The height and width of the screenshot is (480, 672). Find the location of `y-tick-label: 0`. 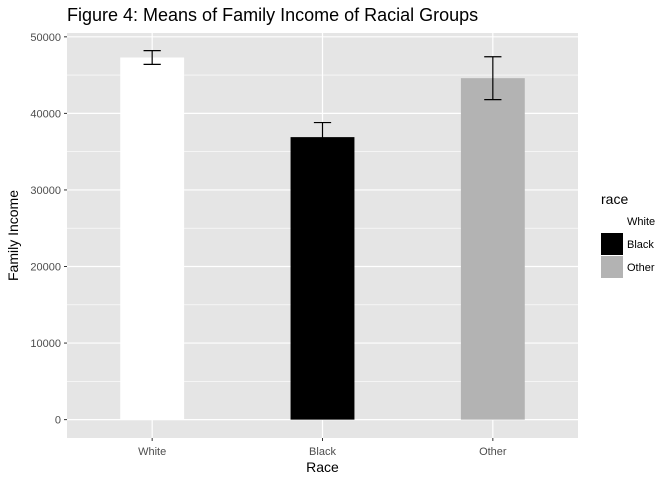

y-tick-label: 0 is located at coordinates (58, 421).